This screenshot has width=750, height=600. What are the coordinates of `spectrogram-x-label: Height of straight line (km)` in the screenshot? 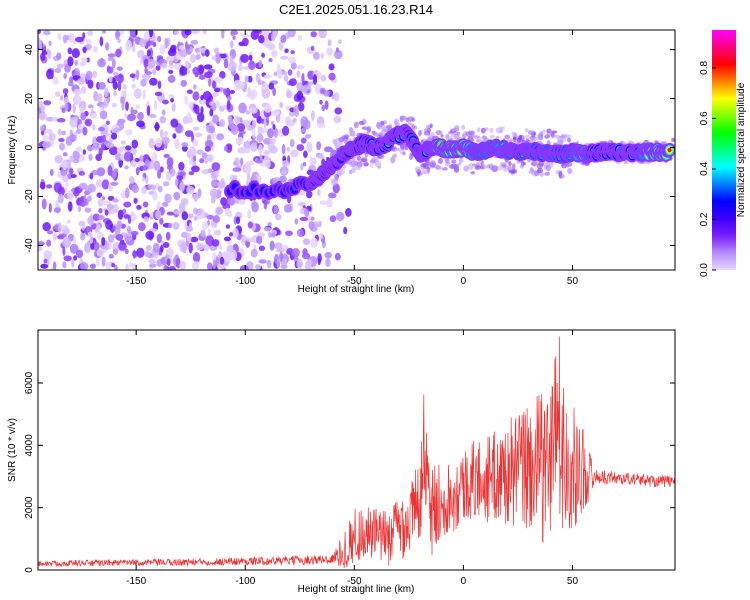 It's located at (356, 289).